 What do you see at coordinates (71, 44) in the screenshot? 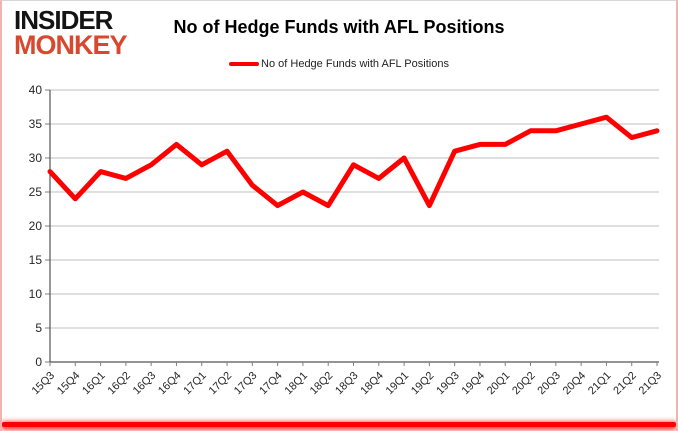
I see `logo-text-monkey: MONKEY` at bounding box center [71, 44].